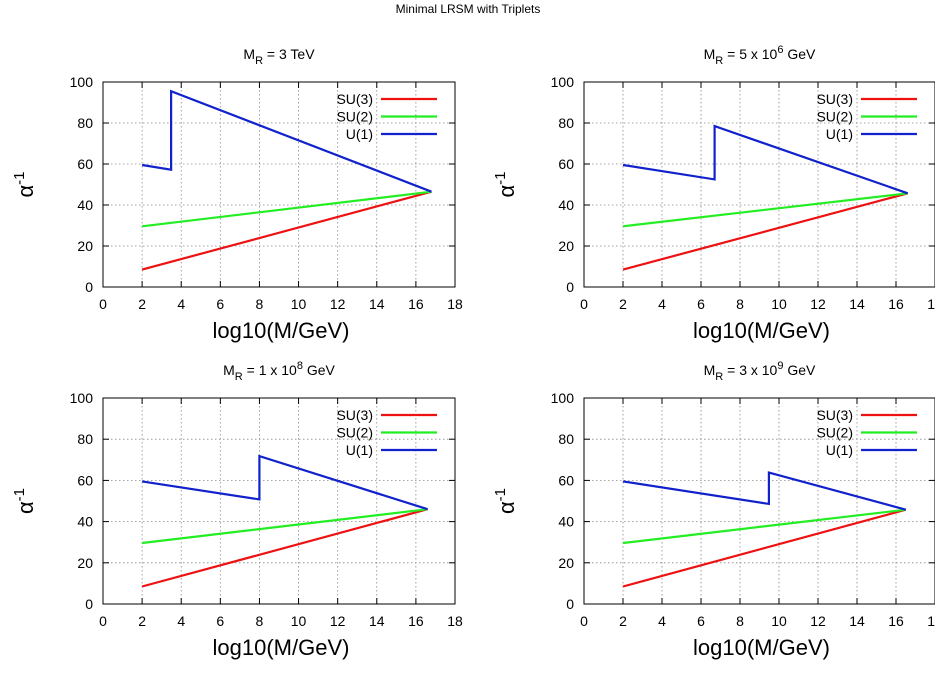 Image resolution: width=935 pixels, height=675 pixels. What do you see at coordinates (468, 9) in the screenshot?
I see `figure-title: Minimal LRSM with Triplets` at bounding box center [468, 9].